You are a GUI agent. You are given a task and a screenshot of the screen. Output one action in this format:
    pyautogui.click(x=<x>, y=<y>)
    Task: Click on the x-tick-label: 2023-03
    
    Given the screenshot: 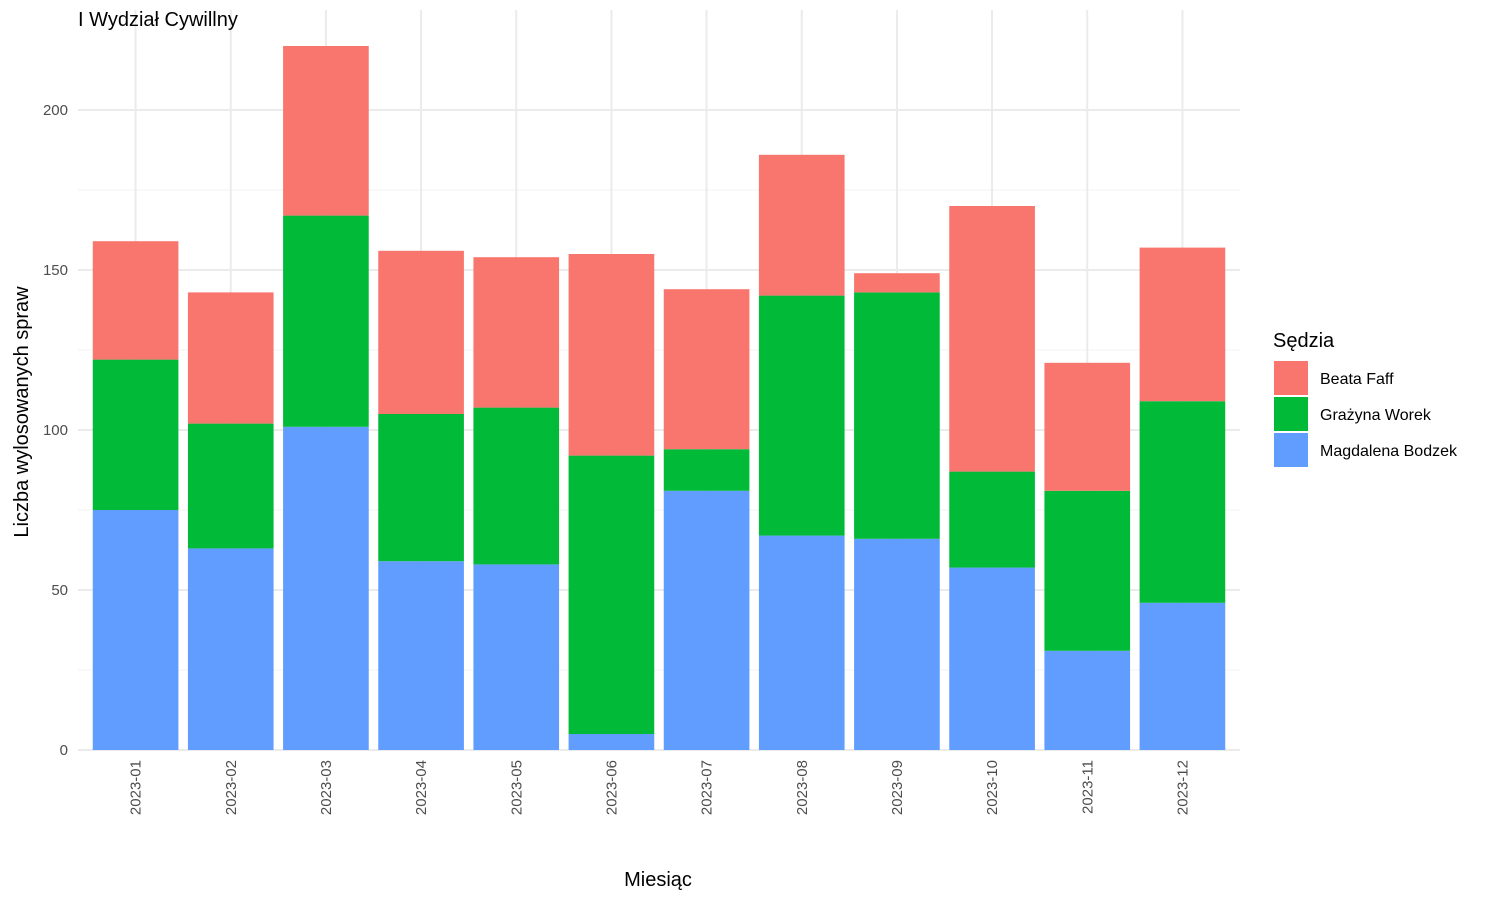 What is the action you would take?
    pyautogui.click(x=326, y=787)
    